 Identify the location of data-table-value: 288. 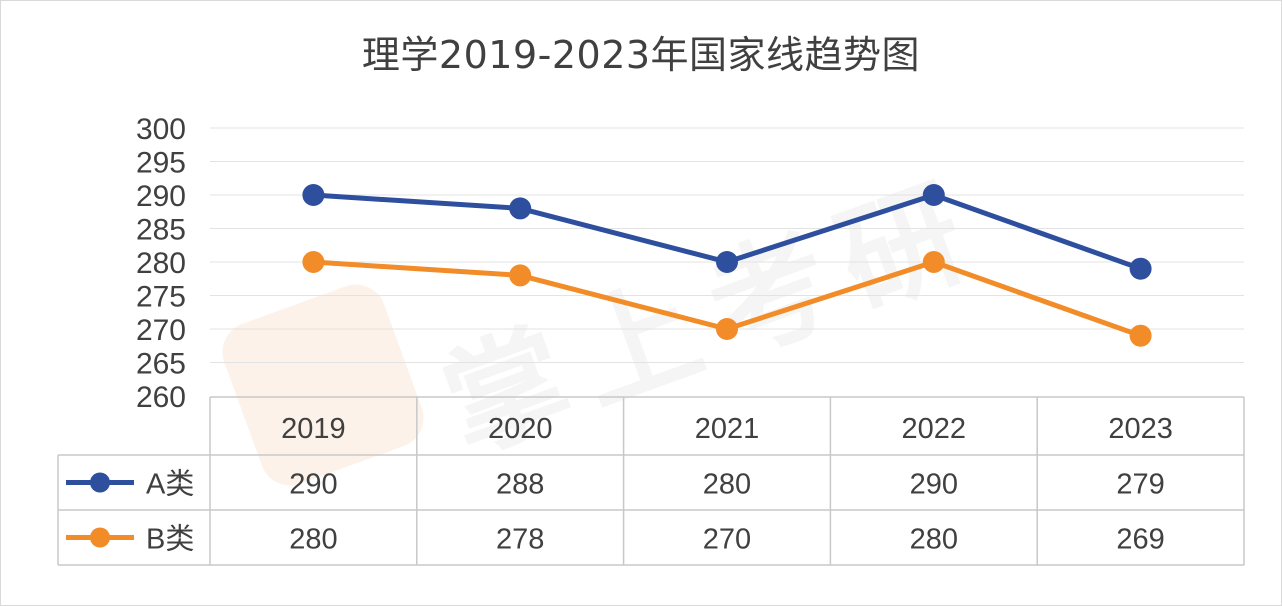
(520, 485).